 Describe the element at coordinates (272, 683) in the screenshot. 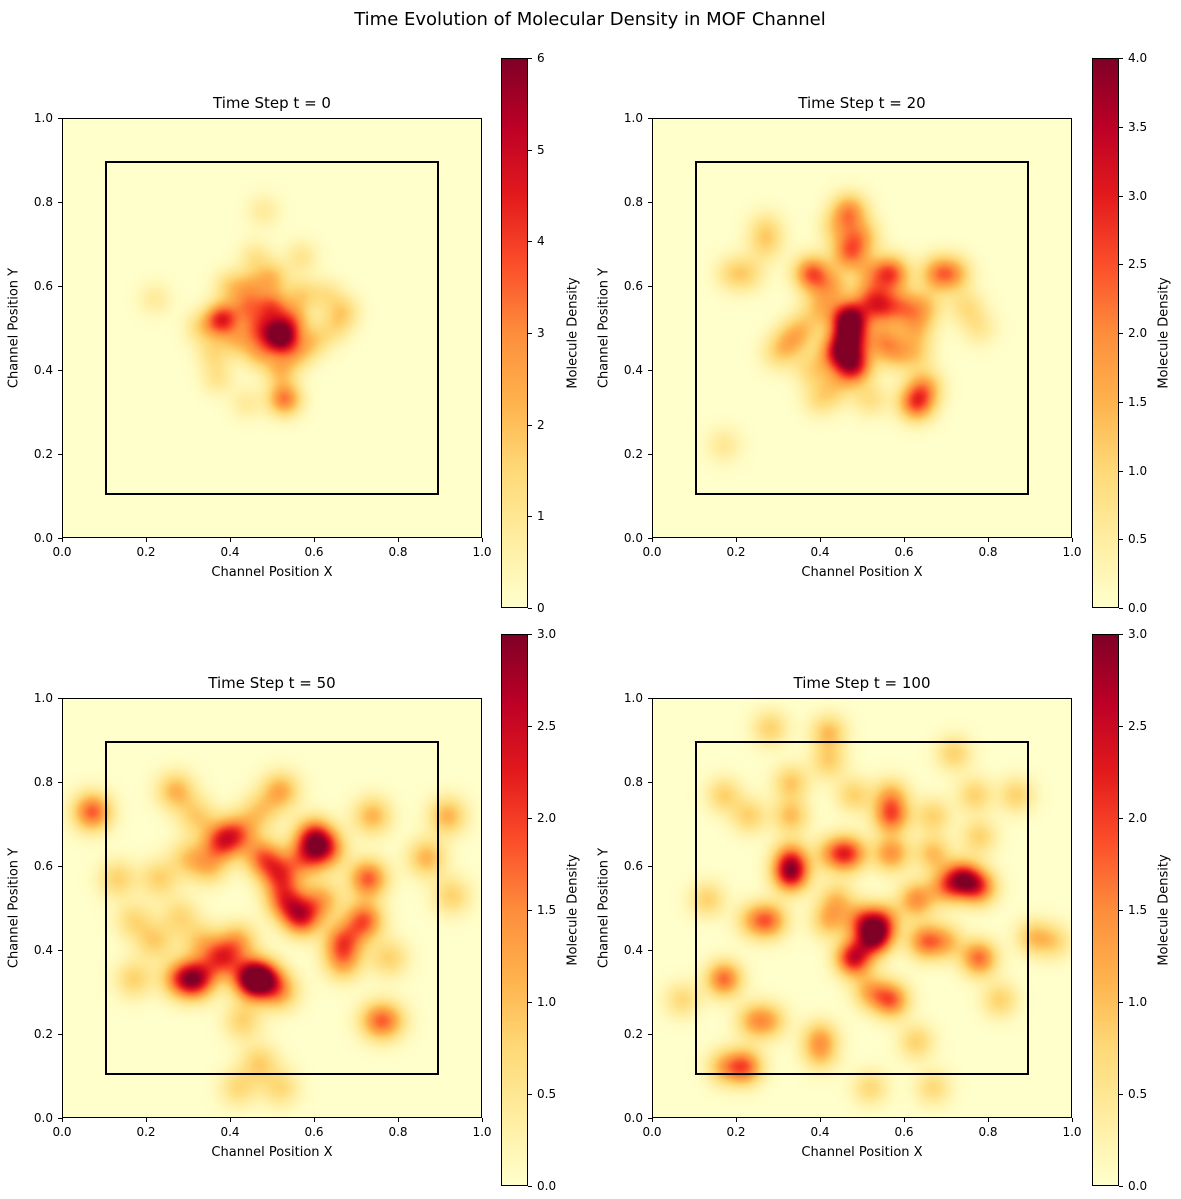

I see `panel-title: Time Step t = 50` at that location.